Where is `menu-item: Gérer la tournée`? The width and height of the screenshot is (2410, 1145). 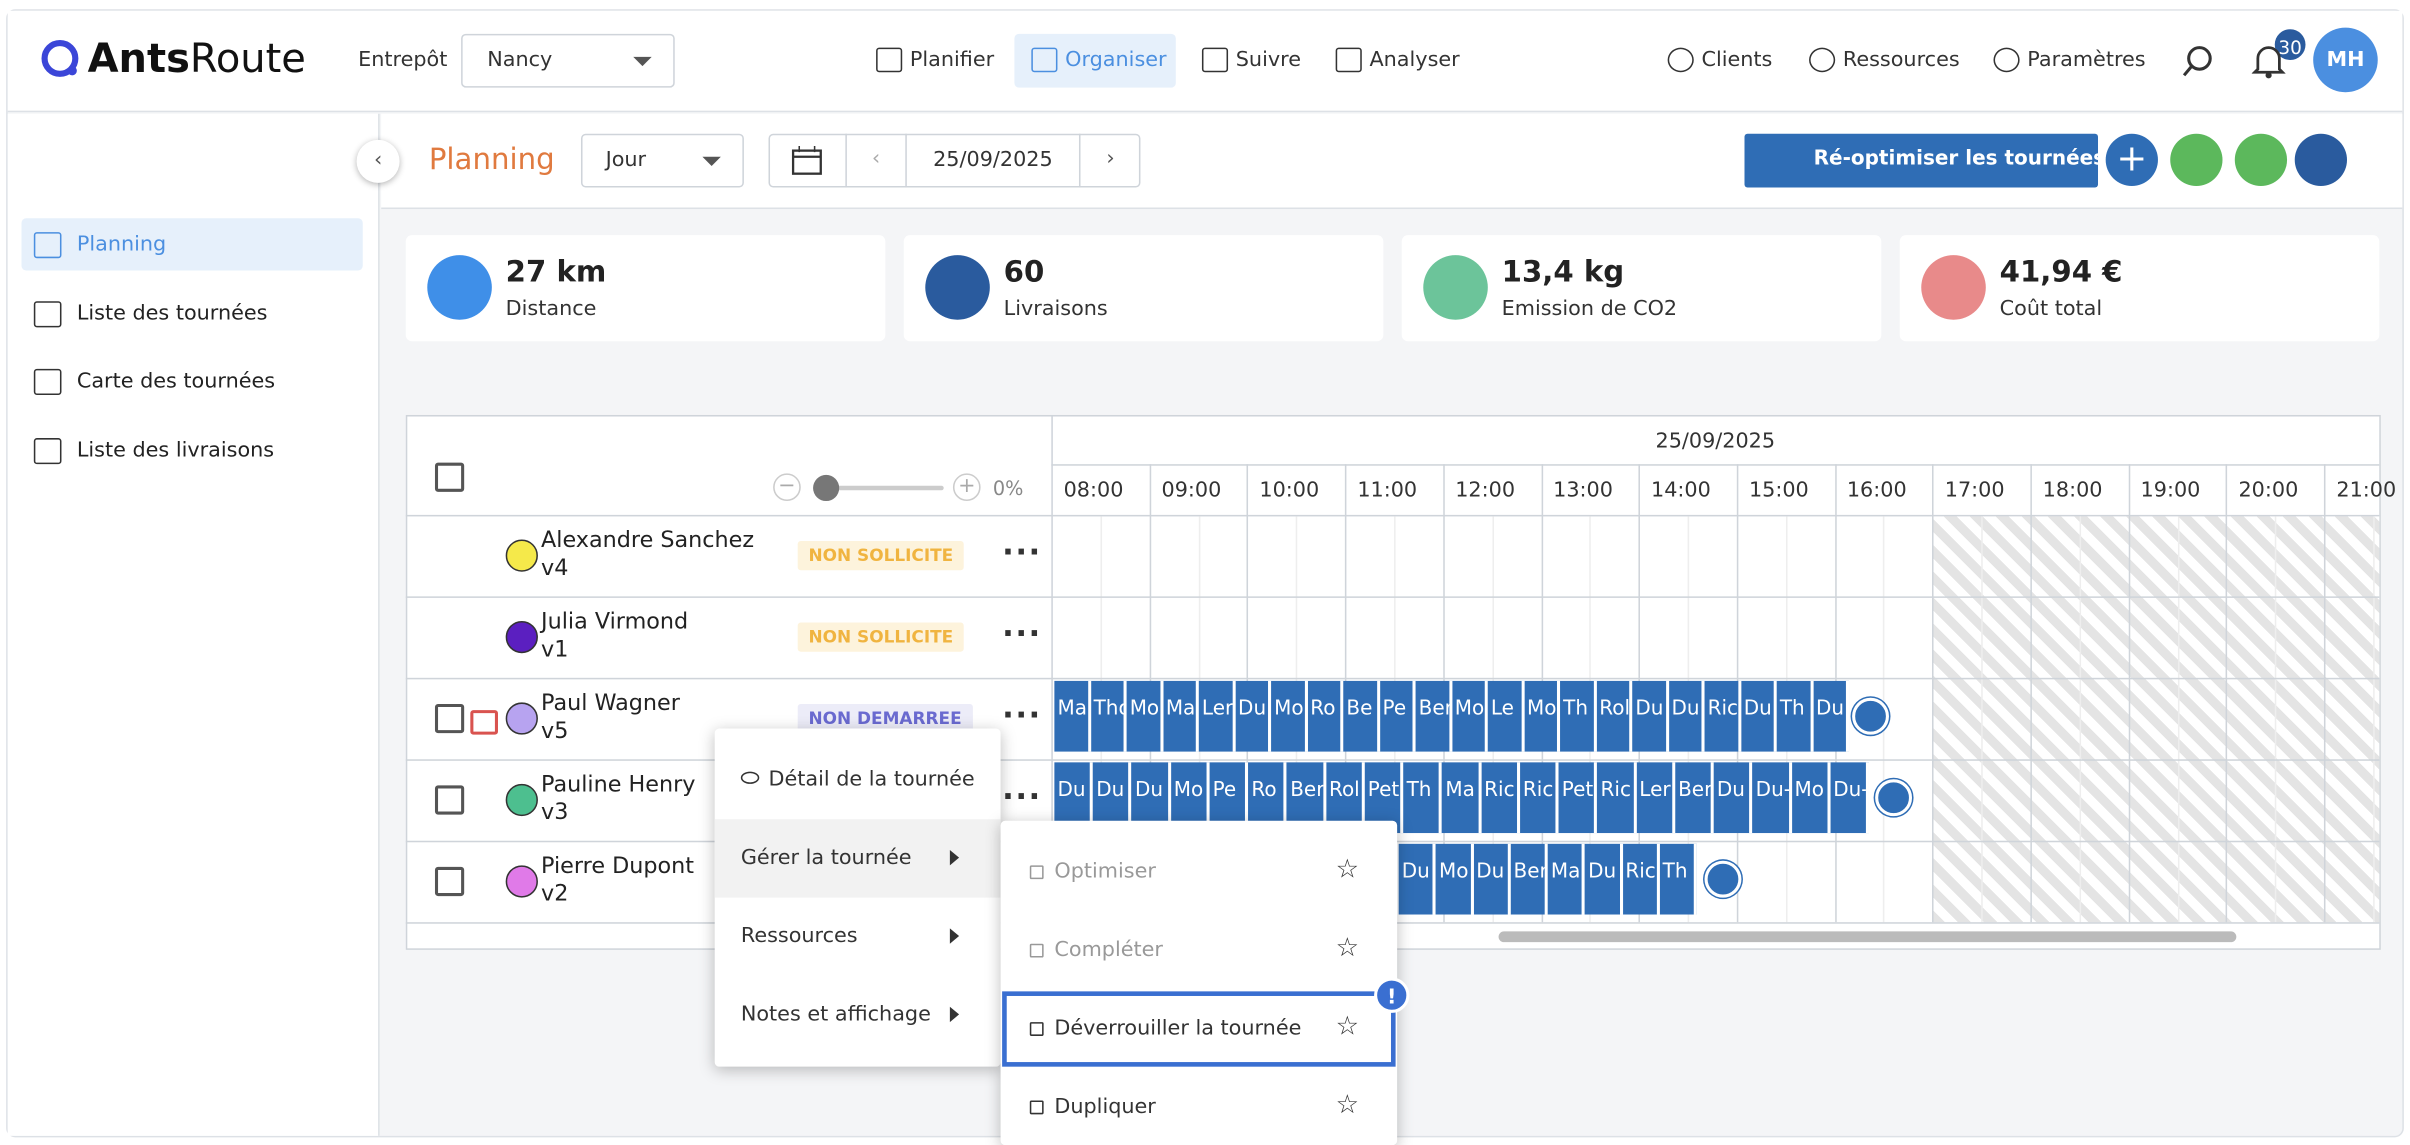
menu-item: Gérer la tournée is located at coordinates (826, 857).